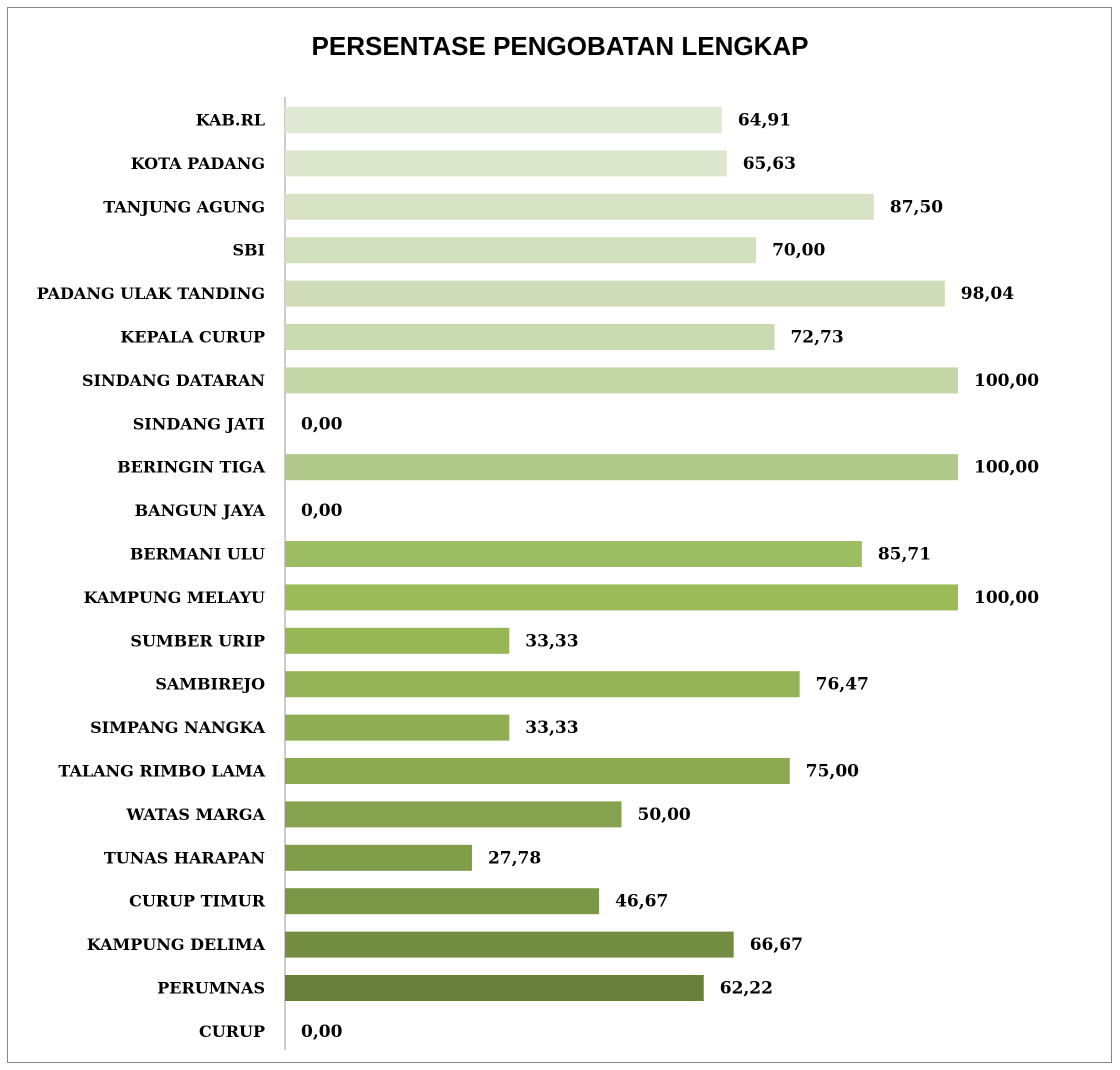 The image size is (1120, 1070). Describe the element at coordinates (151, 293) in the screenshot. I see `category-label: PADANG ULAK TANDING` at that location.